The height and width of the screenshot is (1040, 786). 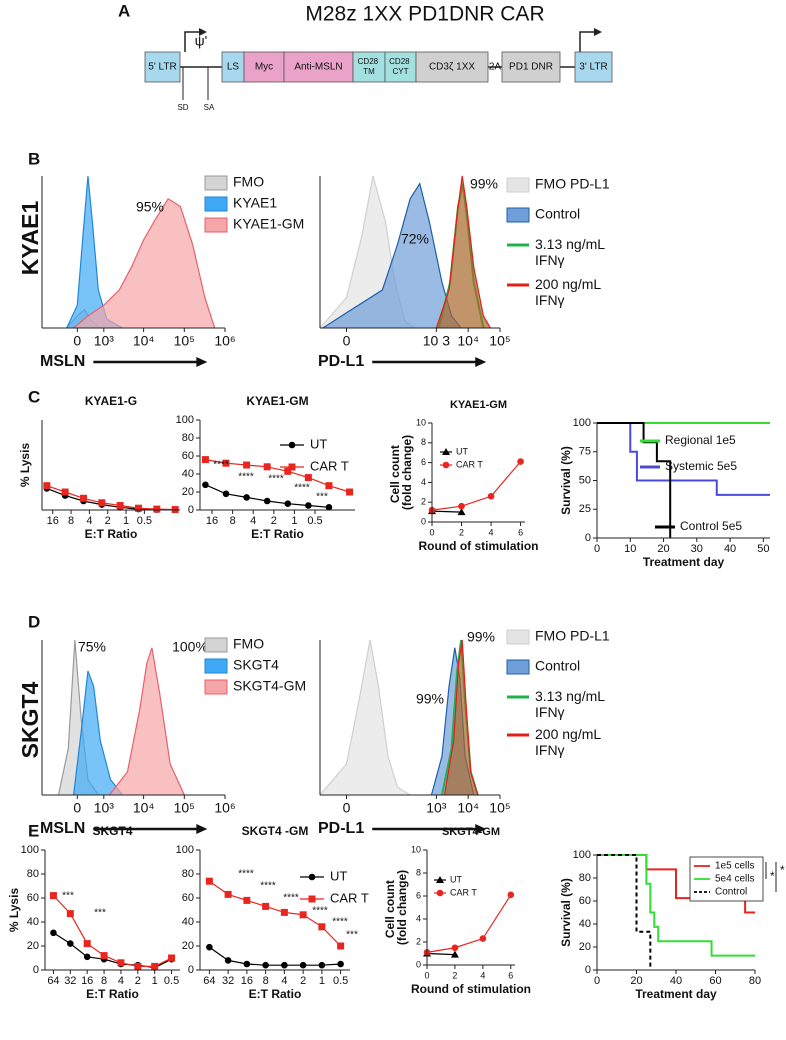 I want to click on annotation: 95%, so click(x=150, y=207).